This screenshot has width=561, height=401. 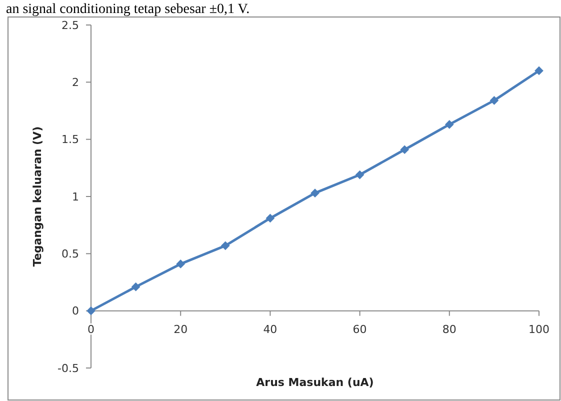 I want to click on y-tick-label: 1, so click(x=75, y=197).